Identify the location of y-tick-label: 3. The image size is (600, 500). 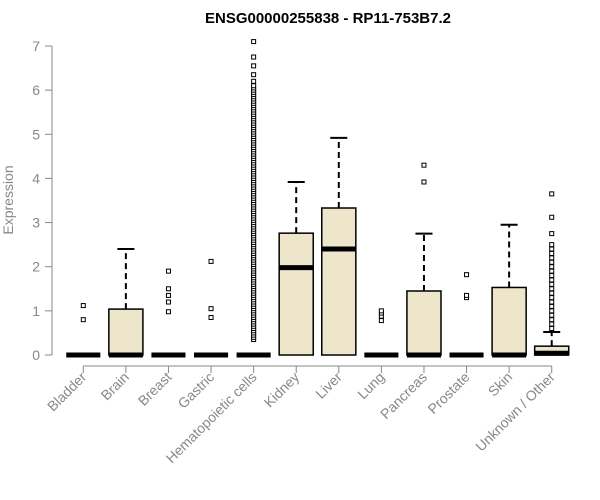
(36, 223).